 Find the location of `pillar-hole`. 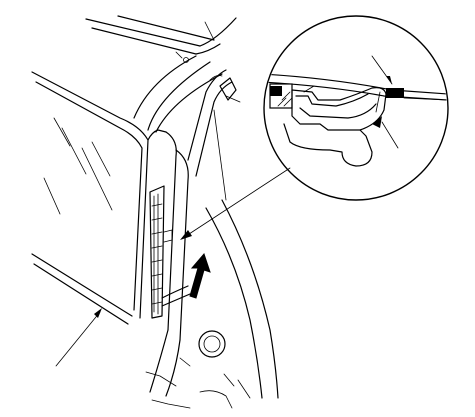

pillar-hole is located at coordinates (212, 344).